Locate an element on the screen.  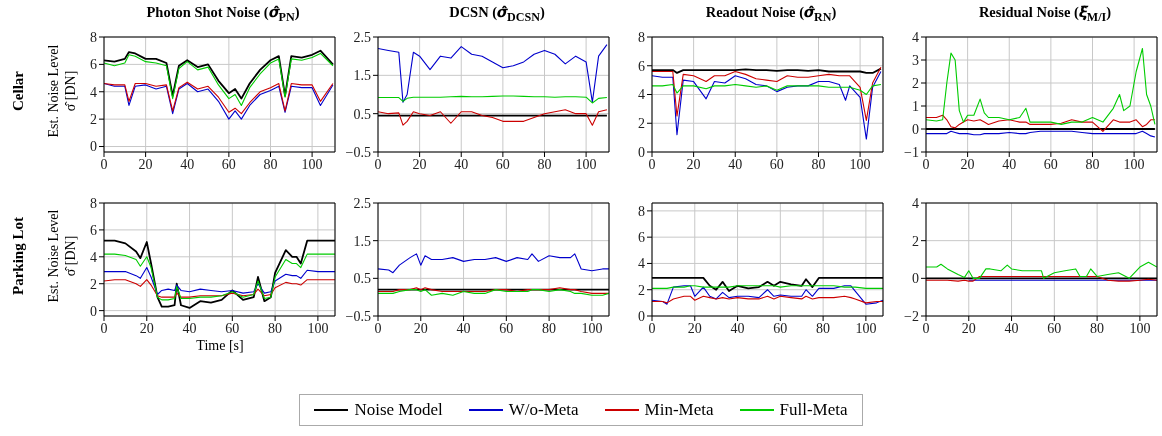
y-tick-label: 1 is located at coordinates (915, 106).